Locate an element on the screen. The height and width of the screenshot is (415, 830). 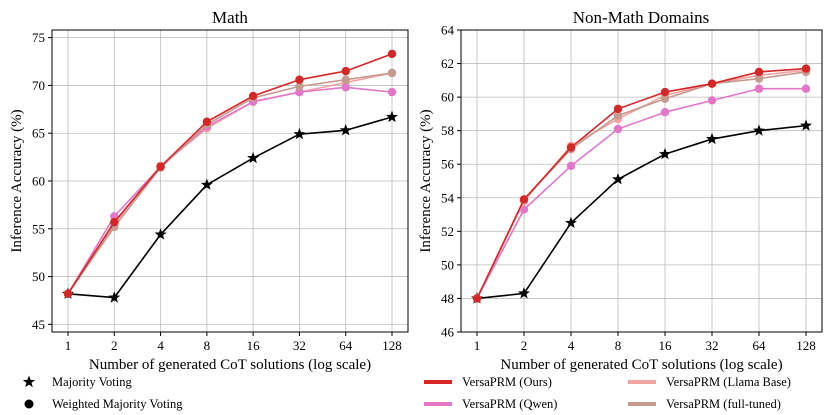
y-tick-label: 52 is located at coordinates (447, 231).